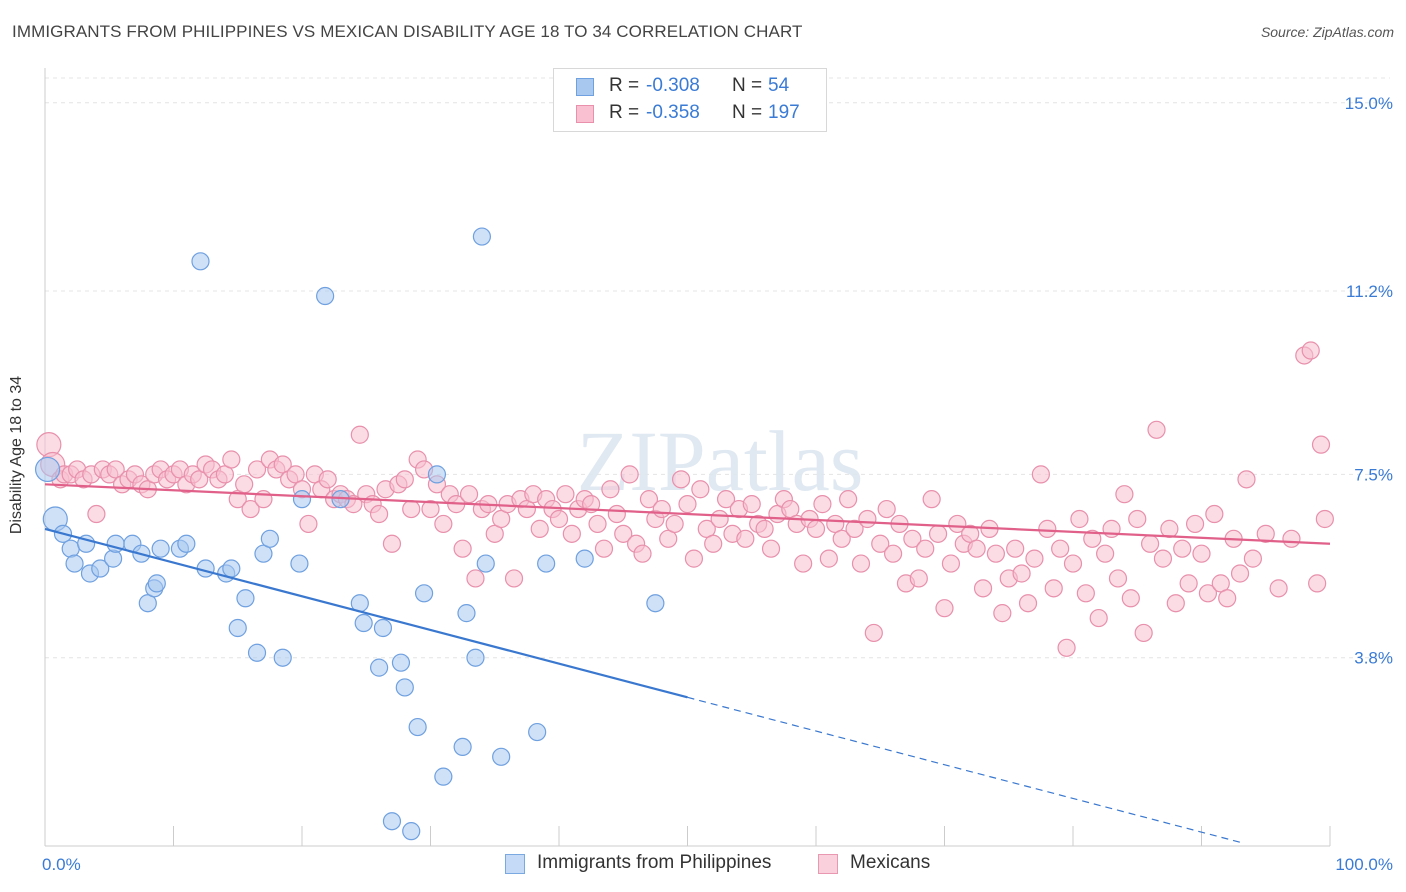 Image resolution: width=1406 pixels, height=892 pixels. I want to click on legend-n-value: 197, so click(784, 112).